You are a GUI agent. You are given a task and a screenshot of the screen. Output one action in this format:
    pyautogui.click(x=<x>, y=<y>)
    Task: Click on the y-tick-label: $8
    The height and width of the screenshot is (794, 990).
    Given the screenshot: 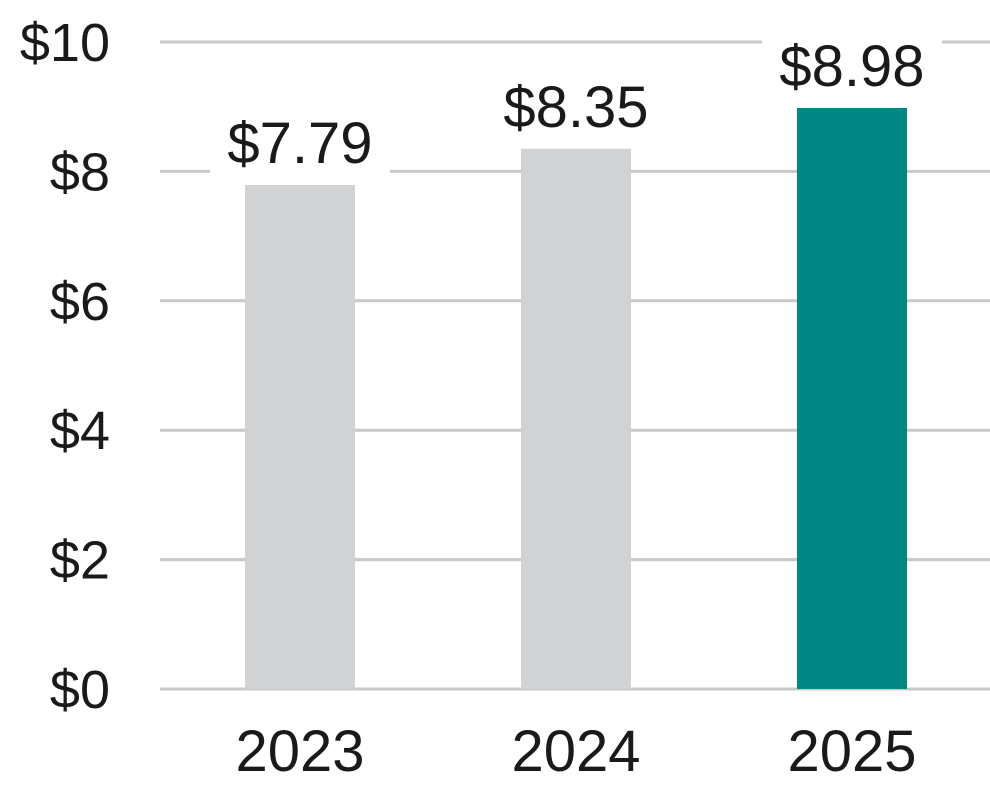 What is the action you would take?
    pyautogui.click(x=80, y=172)
    